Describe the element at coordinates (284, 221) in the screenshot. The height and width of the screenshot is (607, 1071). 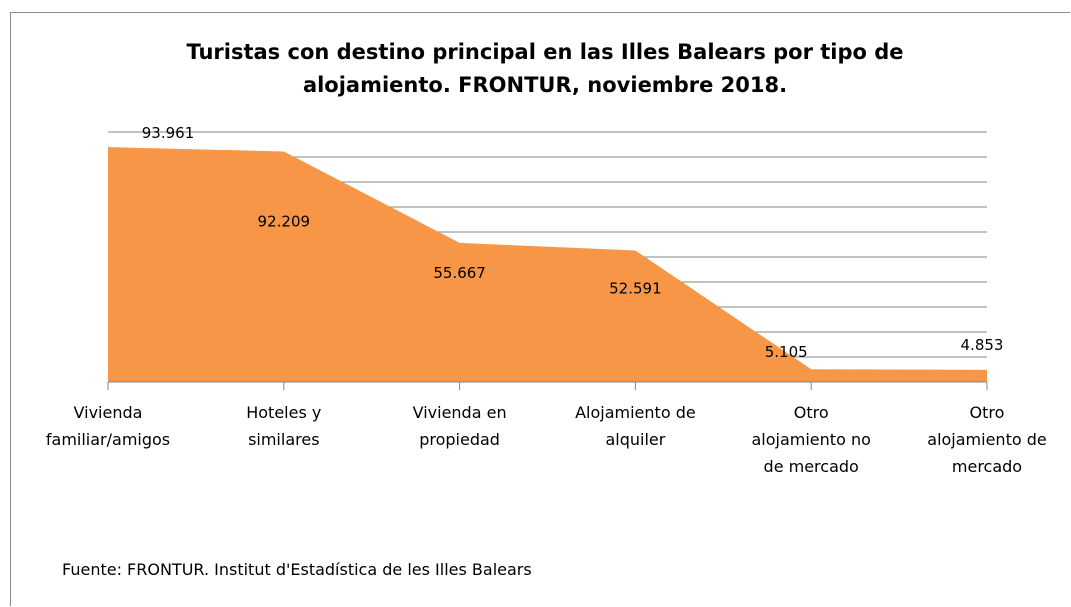
I see `value-label: 92.209` at that location.